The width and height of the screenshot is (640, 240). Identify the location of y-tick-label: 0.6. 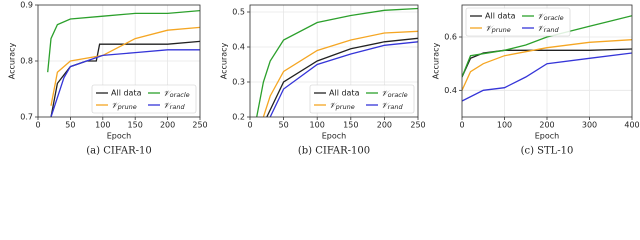
(450, 37).